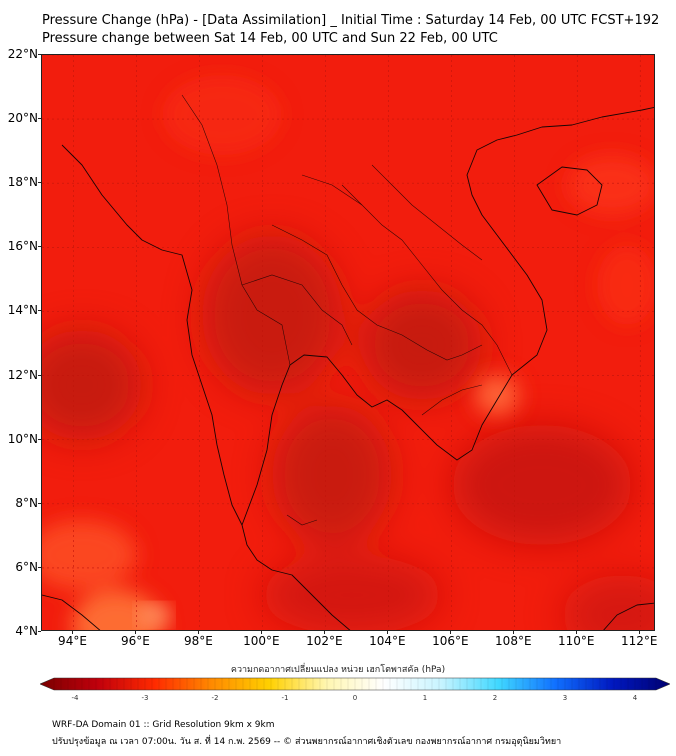 The width and height of the screenshot is (676, 756). What do you see at coordinates (324, 641) in the screenshot?
I see `lon-label: 102°E` at bounding box center [324, 641].